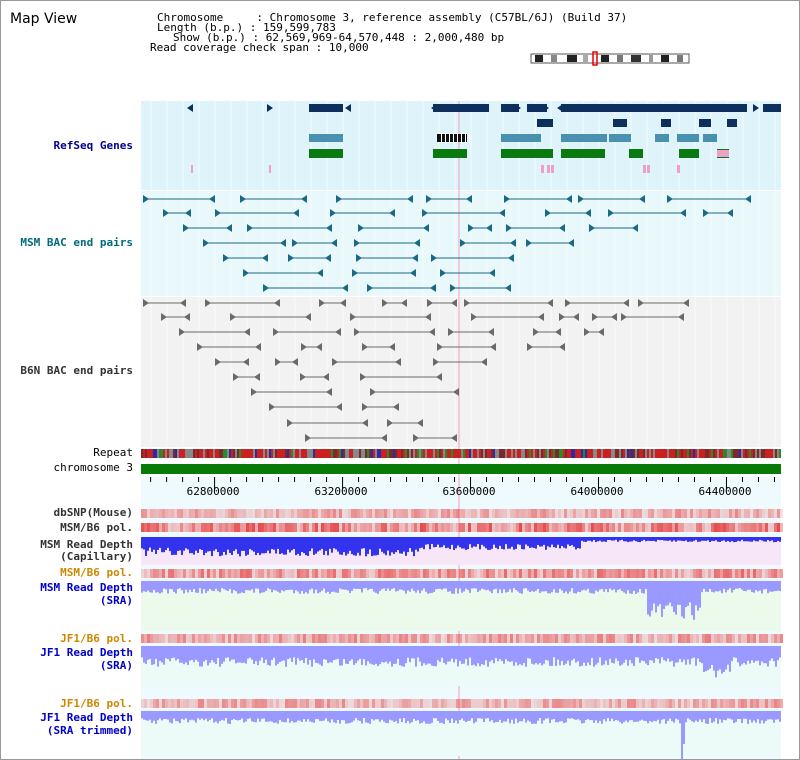 The width and height of the screenshot is (800, 760). I want to click on track-label-msm-b6-pol: MSM/B6 pol., so click(96, 527).